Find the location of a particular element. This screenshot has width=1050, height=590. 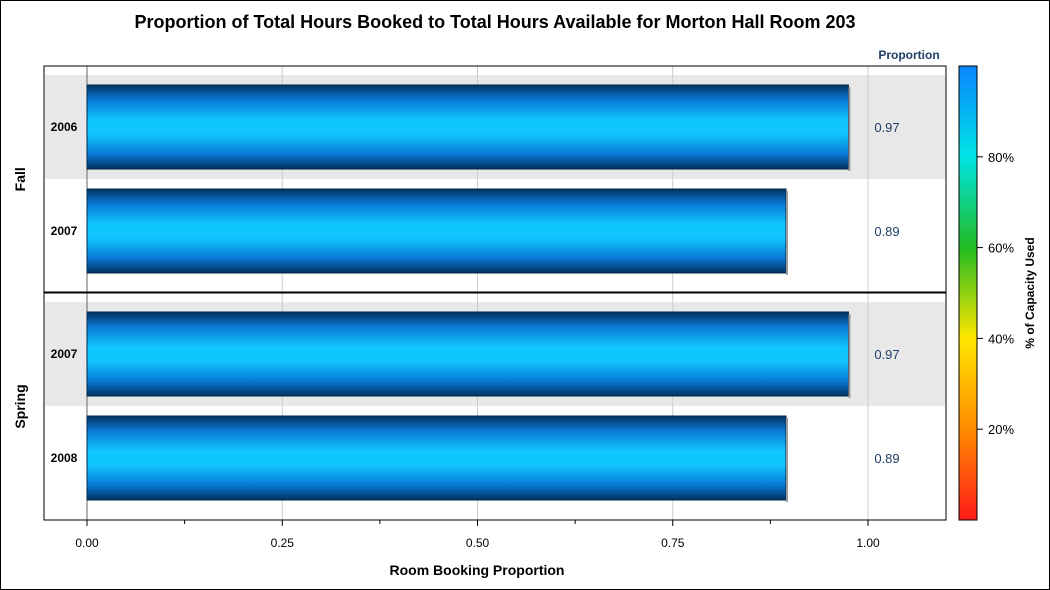

group-label: Spring is located at coordinates (20, 406).